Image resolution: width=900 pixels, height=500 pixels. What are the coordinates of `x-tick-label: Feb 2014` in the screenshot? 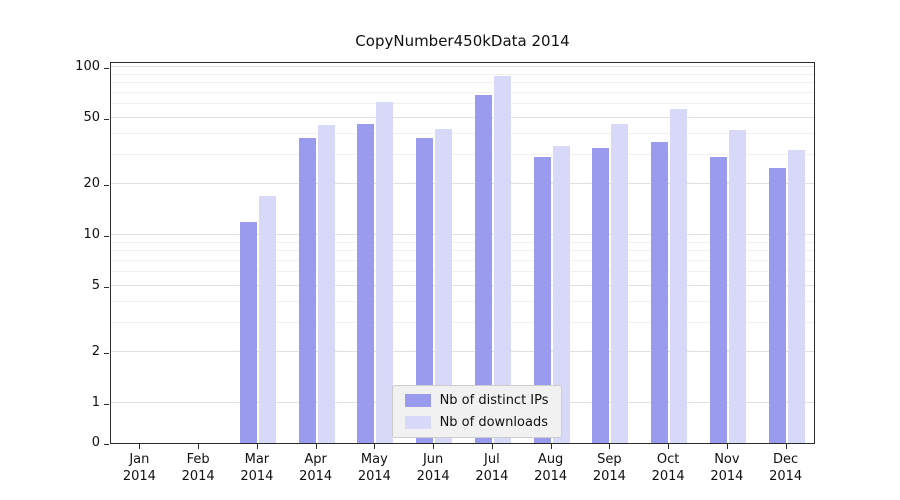 It's located at (198, 468).